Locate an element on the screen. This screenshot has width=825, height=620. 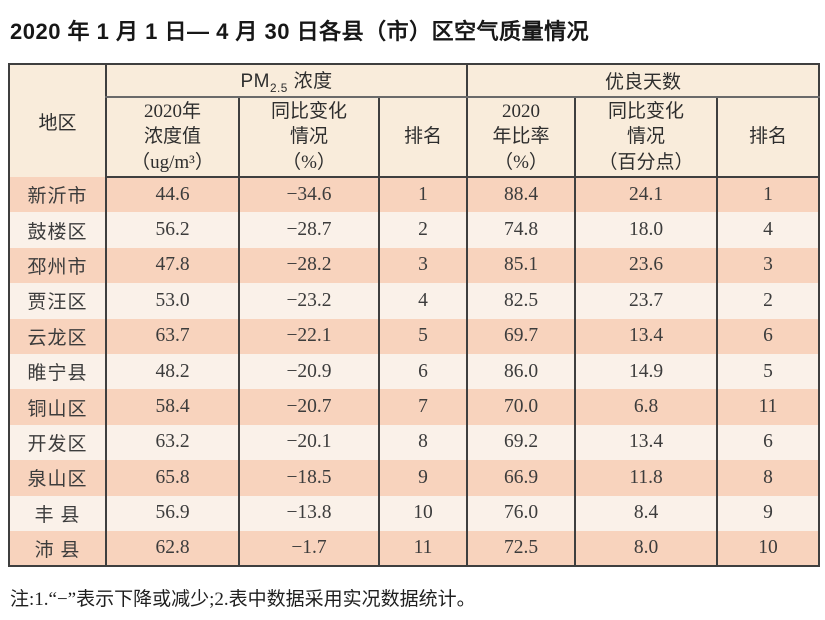
col-header-region: 地区 is located at coordinates (57, 120).